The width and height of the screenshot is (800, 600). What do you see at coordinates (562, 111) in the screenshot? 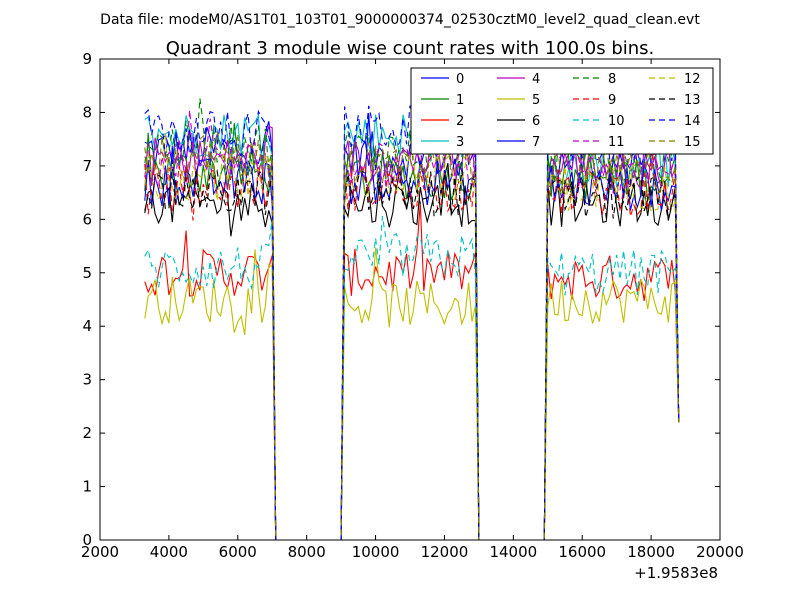
I see `legend-box` at bounding box center [562, 111].